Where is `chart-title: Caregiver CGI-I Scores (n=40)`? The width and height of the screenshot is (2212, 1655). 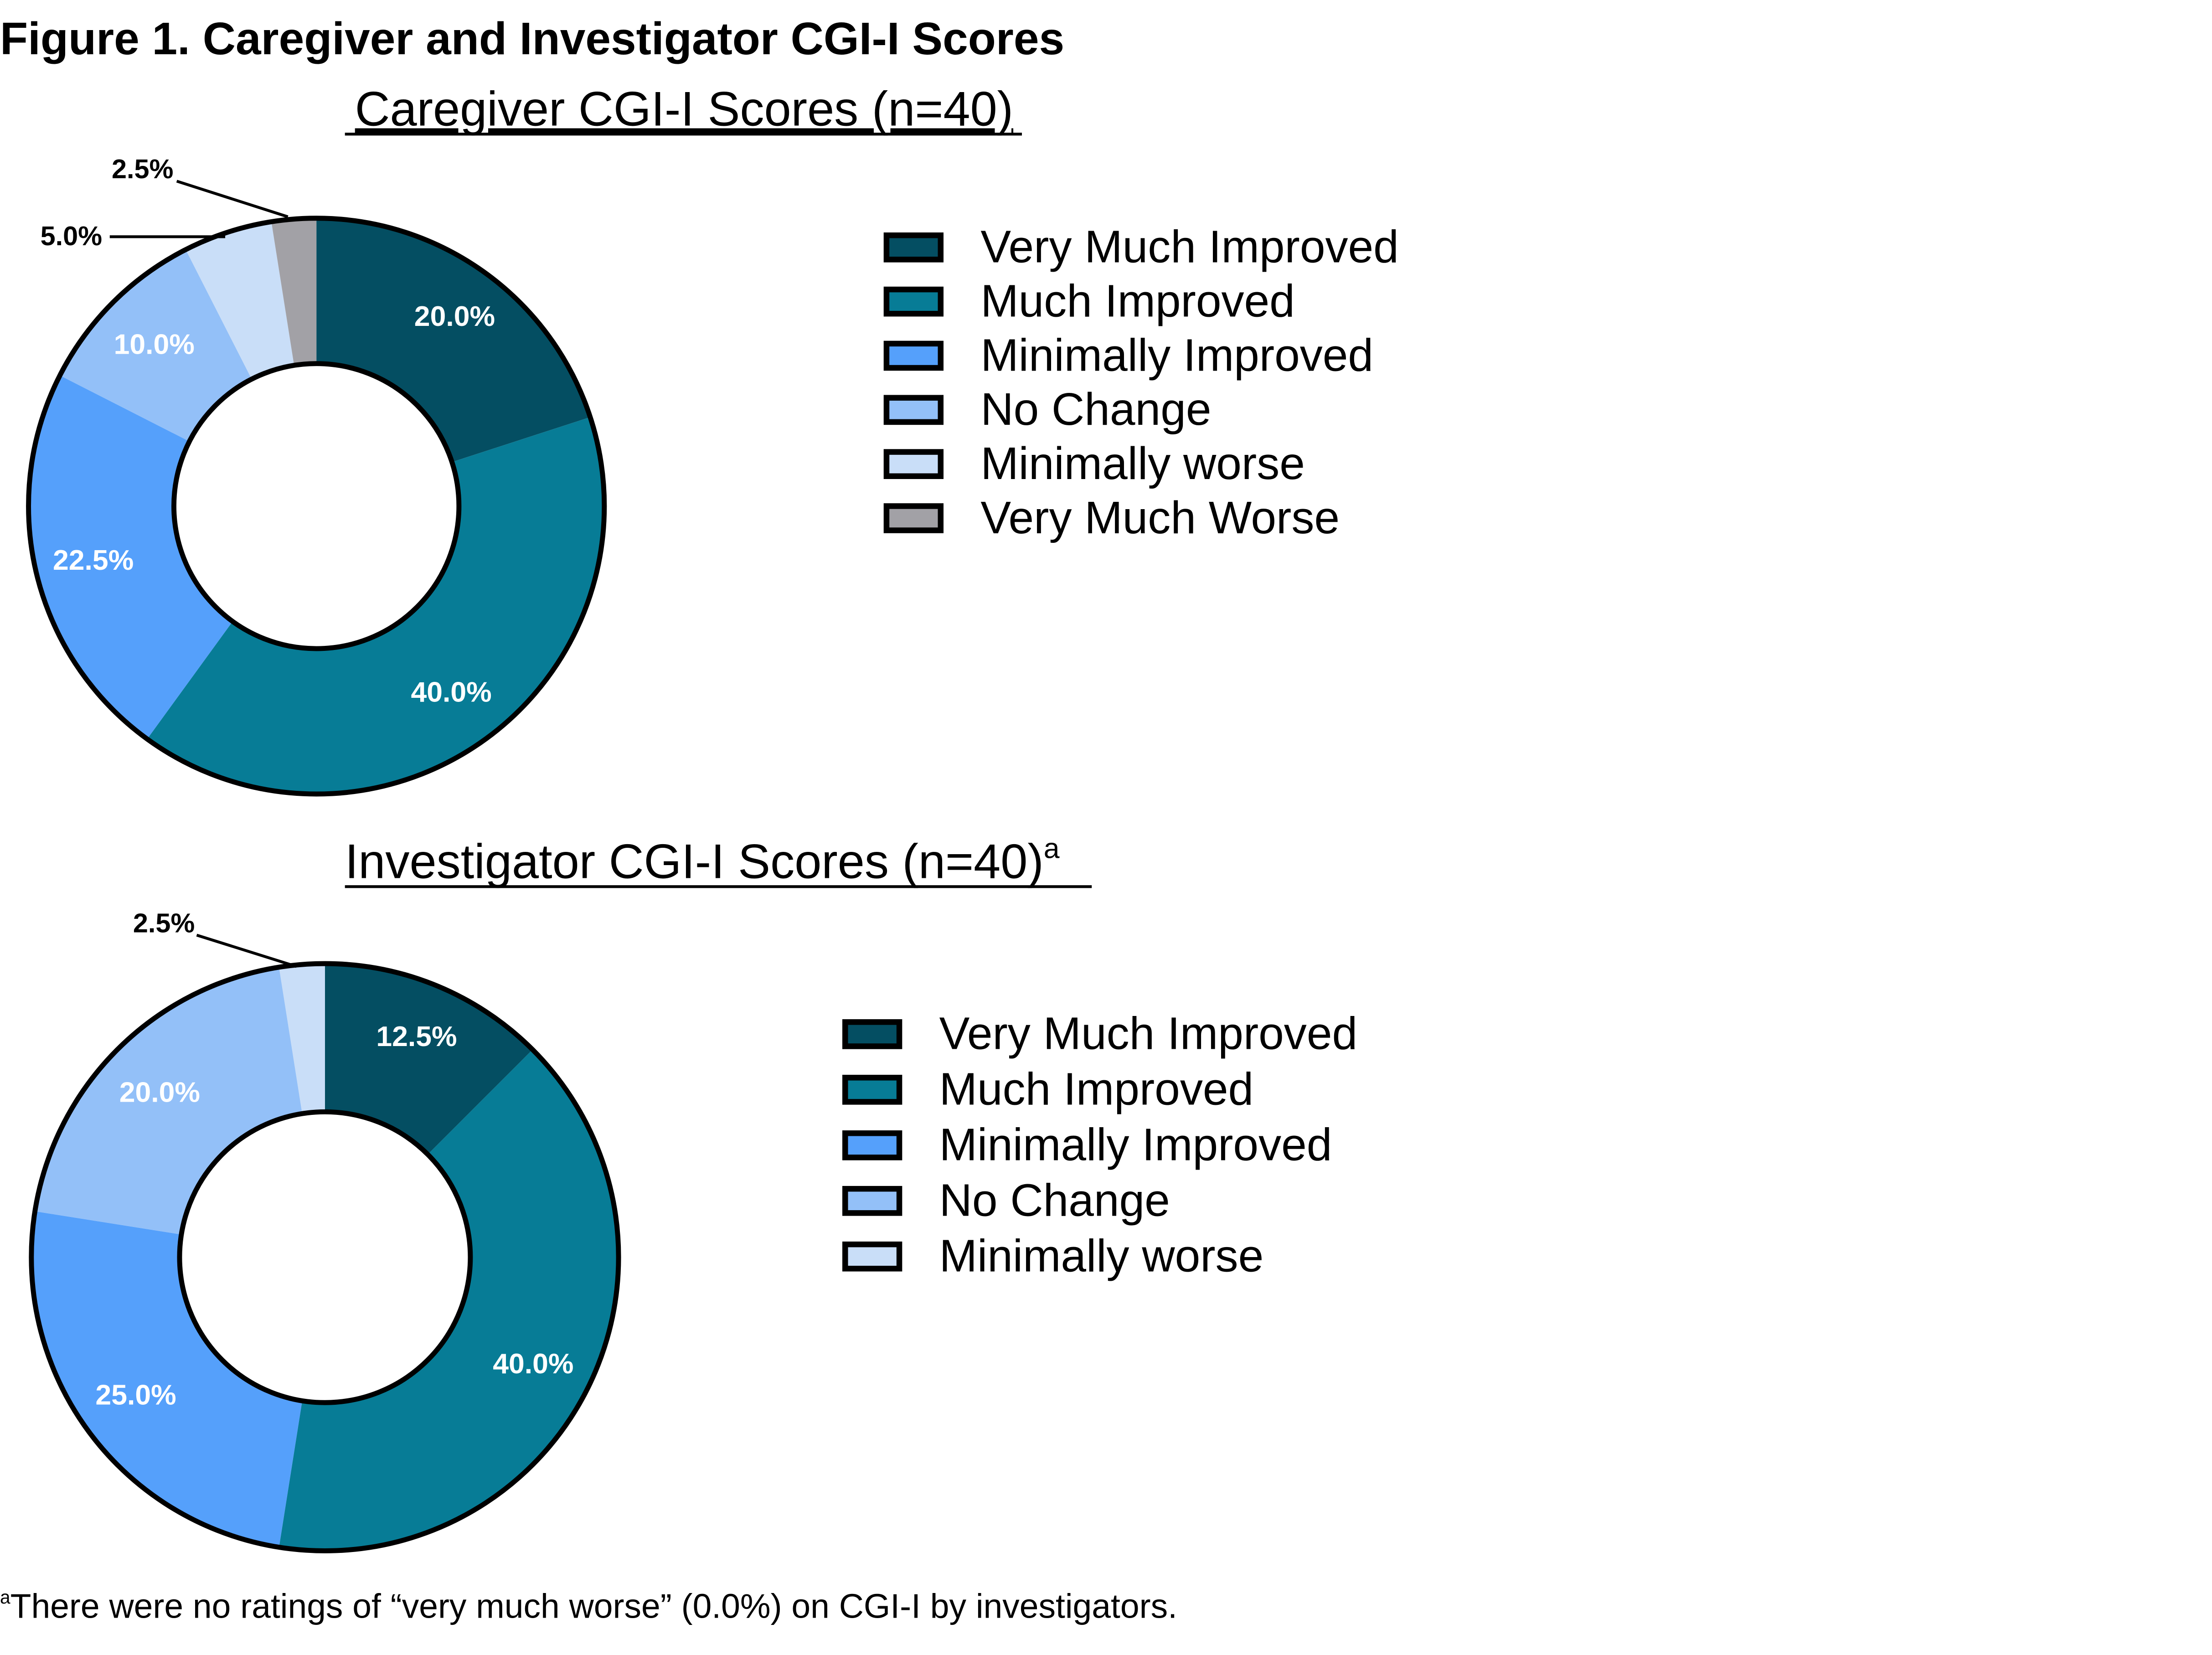
chart-title: Caregiver CGI-I Scores (n=40) is located at coordinates (684, 109).